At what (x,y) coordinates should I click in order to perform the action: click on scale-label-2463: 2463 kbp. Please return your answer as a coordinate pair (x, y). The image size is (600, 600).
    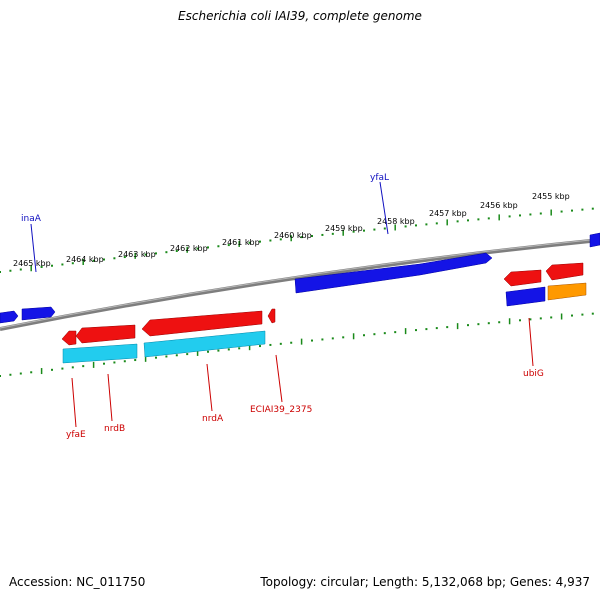
    Looking at the image, I should click on (137, 254).